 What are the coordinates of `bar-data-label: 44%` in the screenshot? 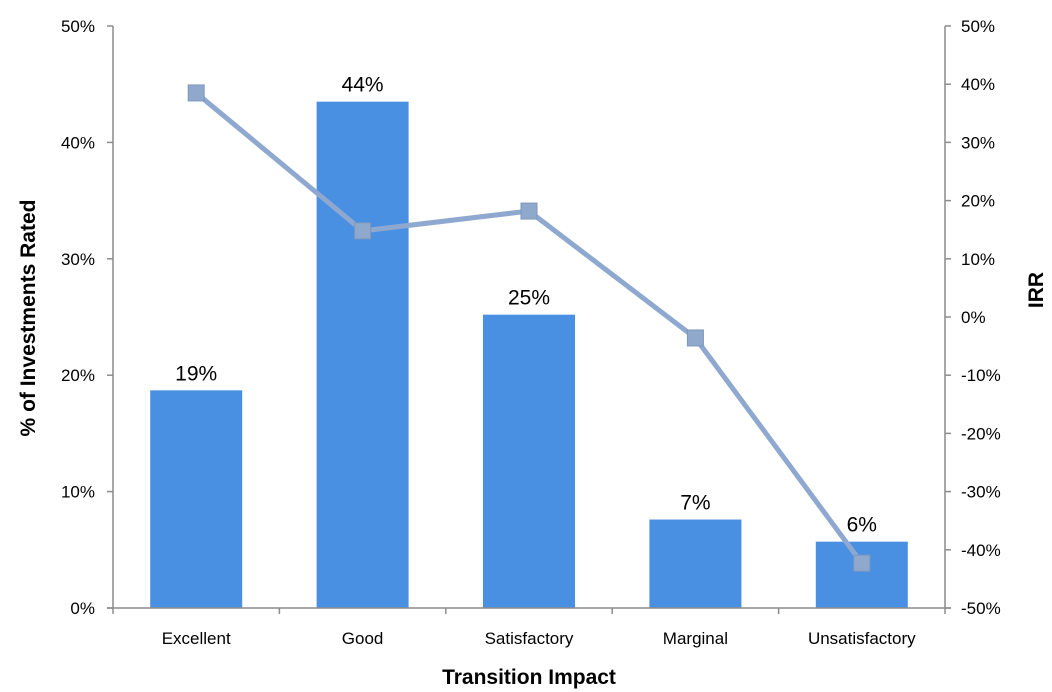 It's located at (363, 85).